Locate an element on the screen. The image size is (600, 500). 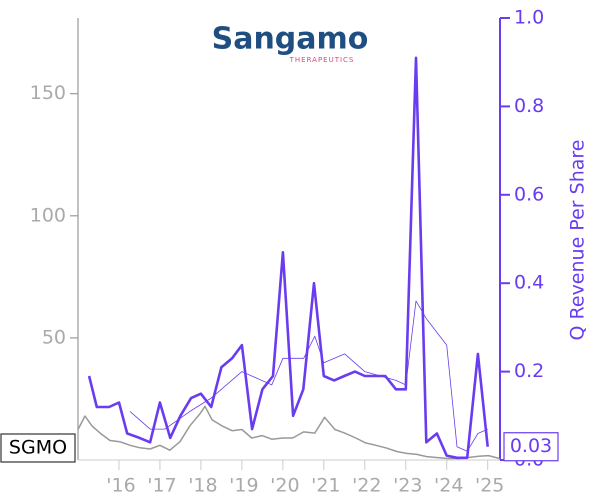
y-tick-label: 100 is located at coordinates (48, 215).